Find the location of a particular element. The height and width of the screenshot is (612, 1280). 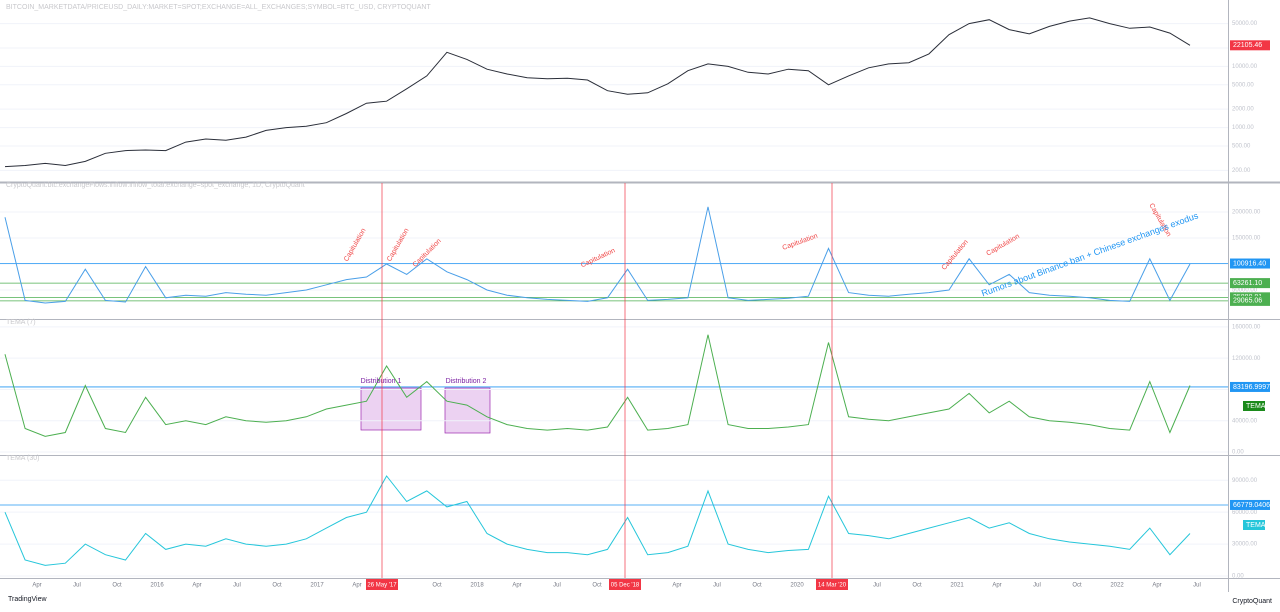

y-tick-label: 5000.00 is located at coordinates (1243, 85).